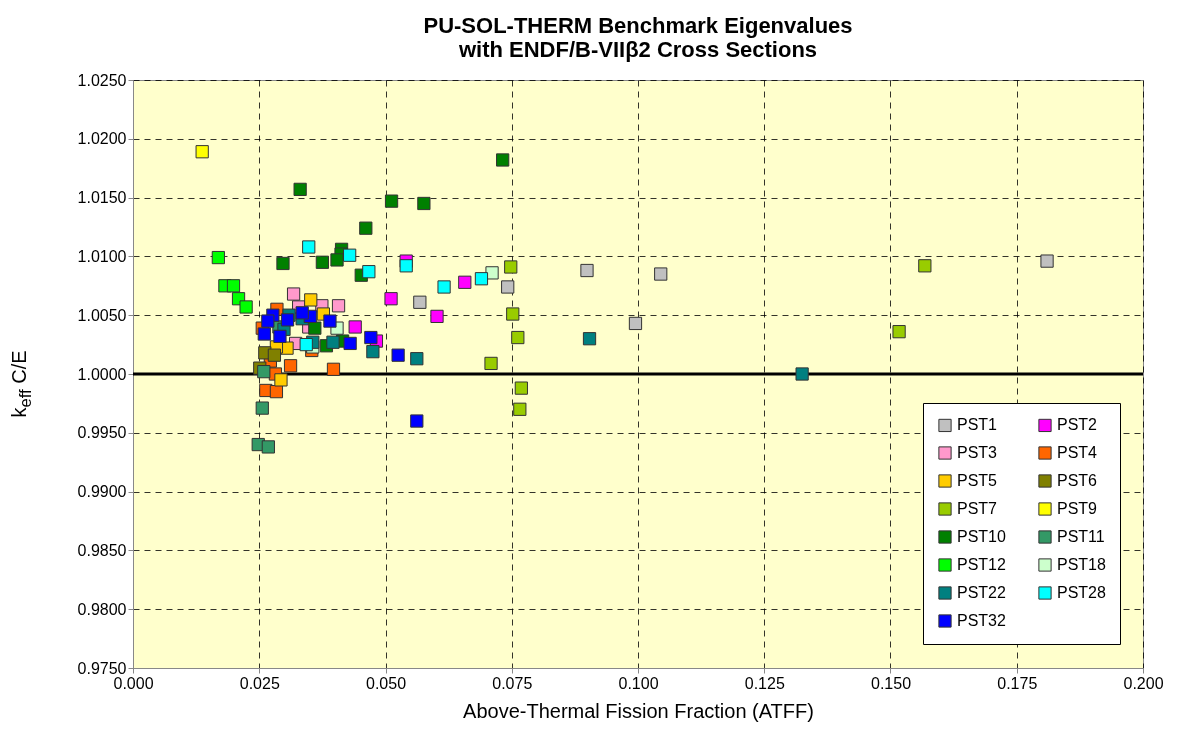 The width and height of the screenshot is (1178, 755). Describe the element at coordinates (982, 564) in the screenshot. I see `legend-label: PST12` at that location.